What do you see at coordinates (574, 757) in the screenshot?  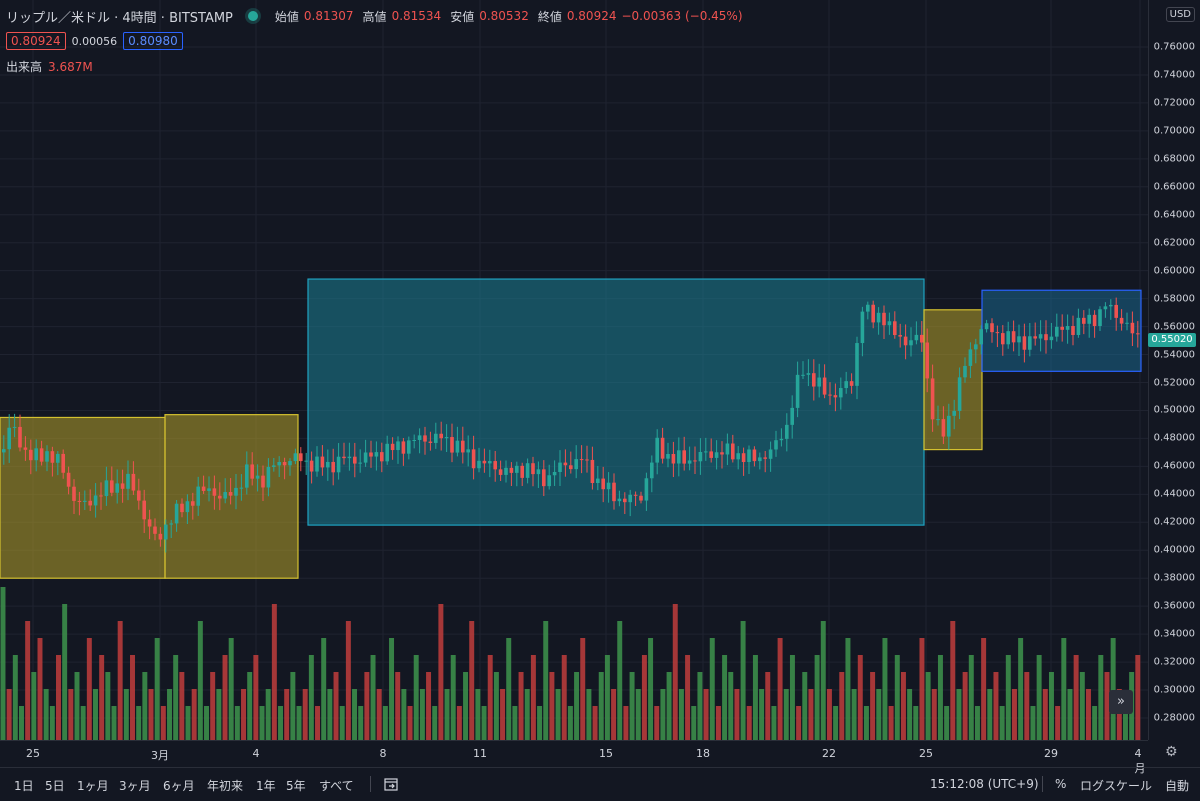 I see `time-axis: 25 3月 4 8 11 15 18 22 25 29 4月` at bounding box center [574, 757].